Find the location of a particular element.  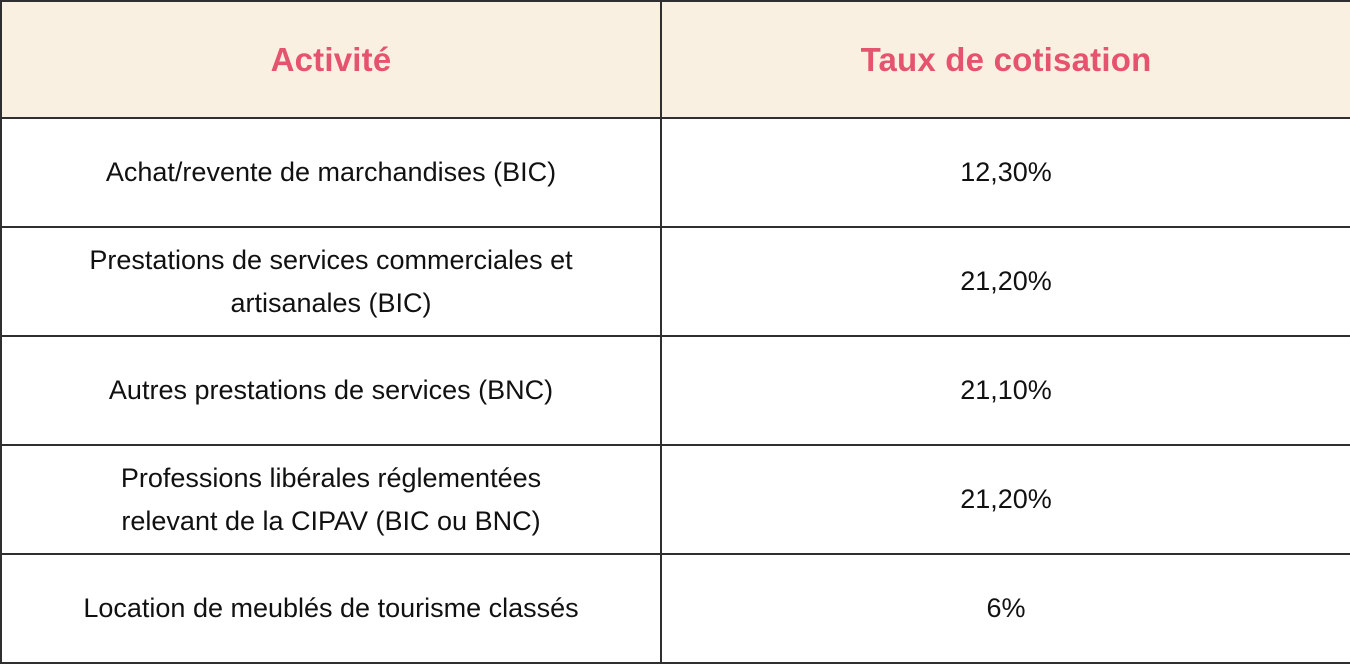

column-header-taux-de-cotisation: Taux de cotisation is located at coordinates (1005, 59).